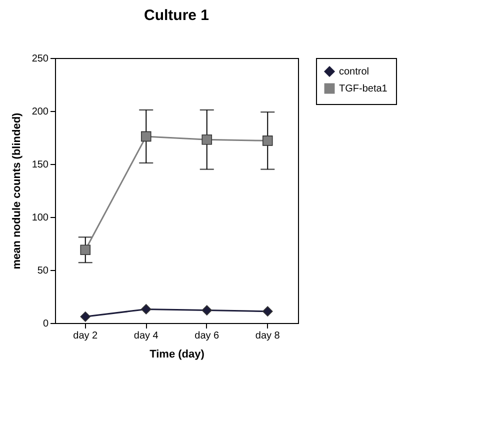 This screenshot has height=444, width=492. What do you see at coordinates (354, 72) in the screenshot?
I see `legend-label: control` at bounding box center [354, 72].